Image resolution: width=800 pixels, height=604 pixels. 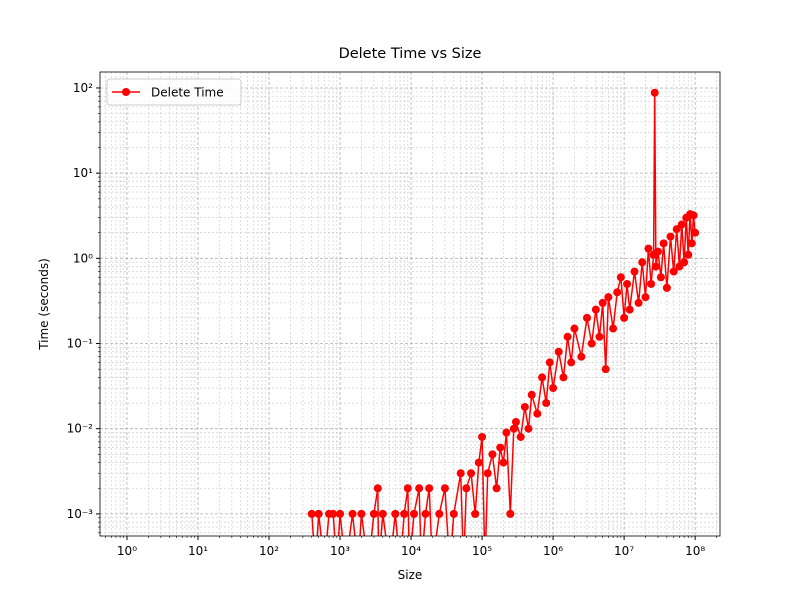 I want to click on x-tick-label: 10⁰, so click(x=127, y=551).